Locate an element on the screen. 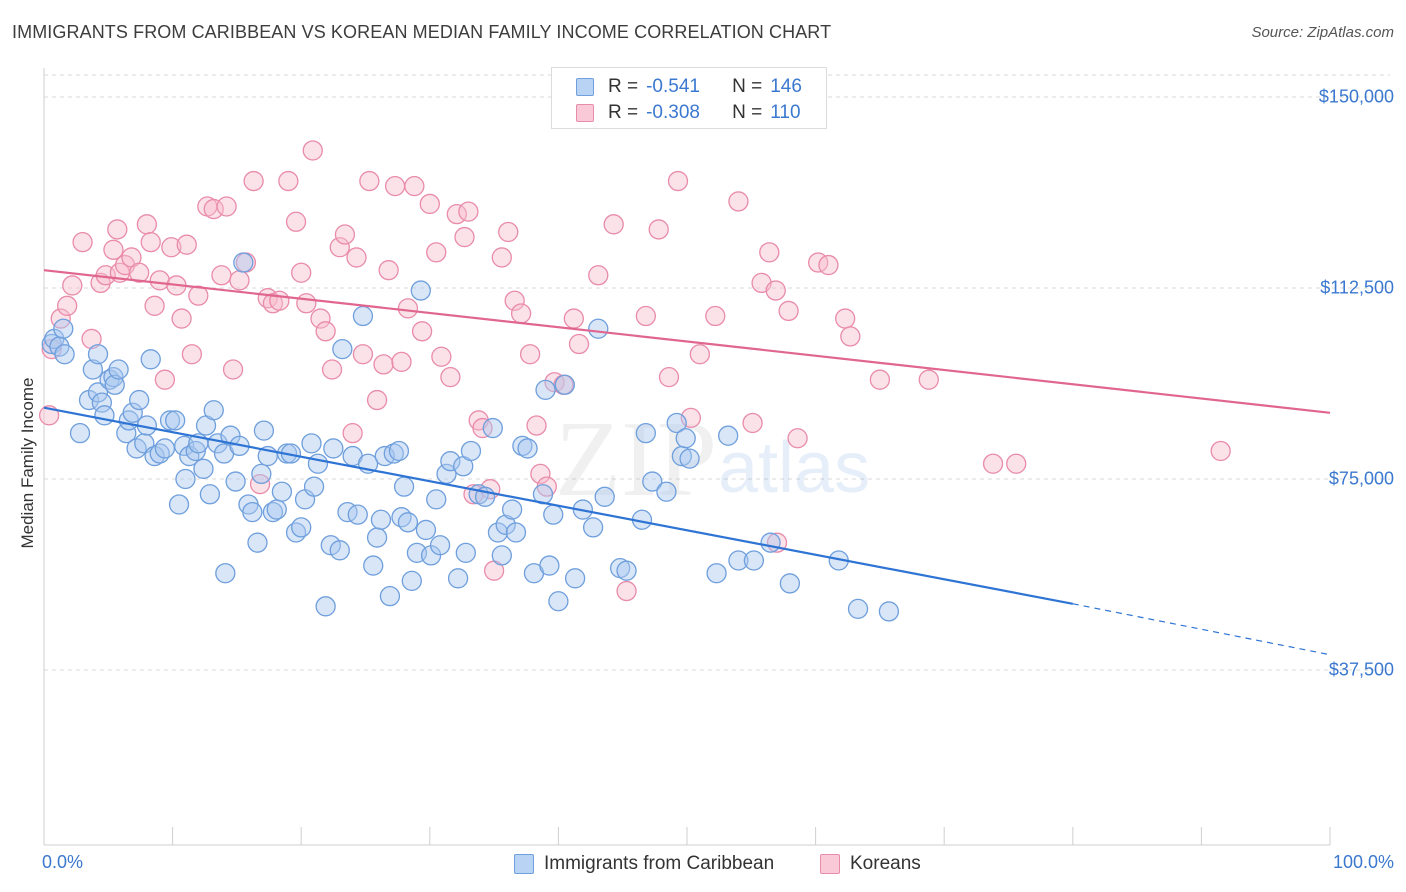 The image size is (1406, 892). trend-line-caribbean-extension is located at coordinates (1201, 629).